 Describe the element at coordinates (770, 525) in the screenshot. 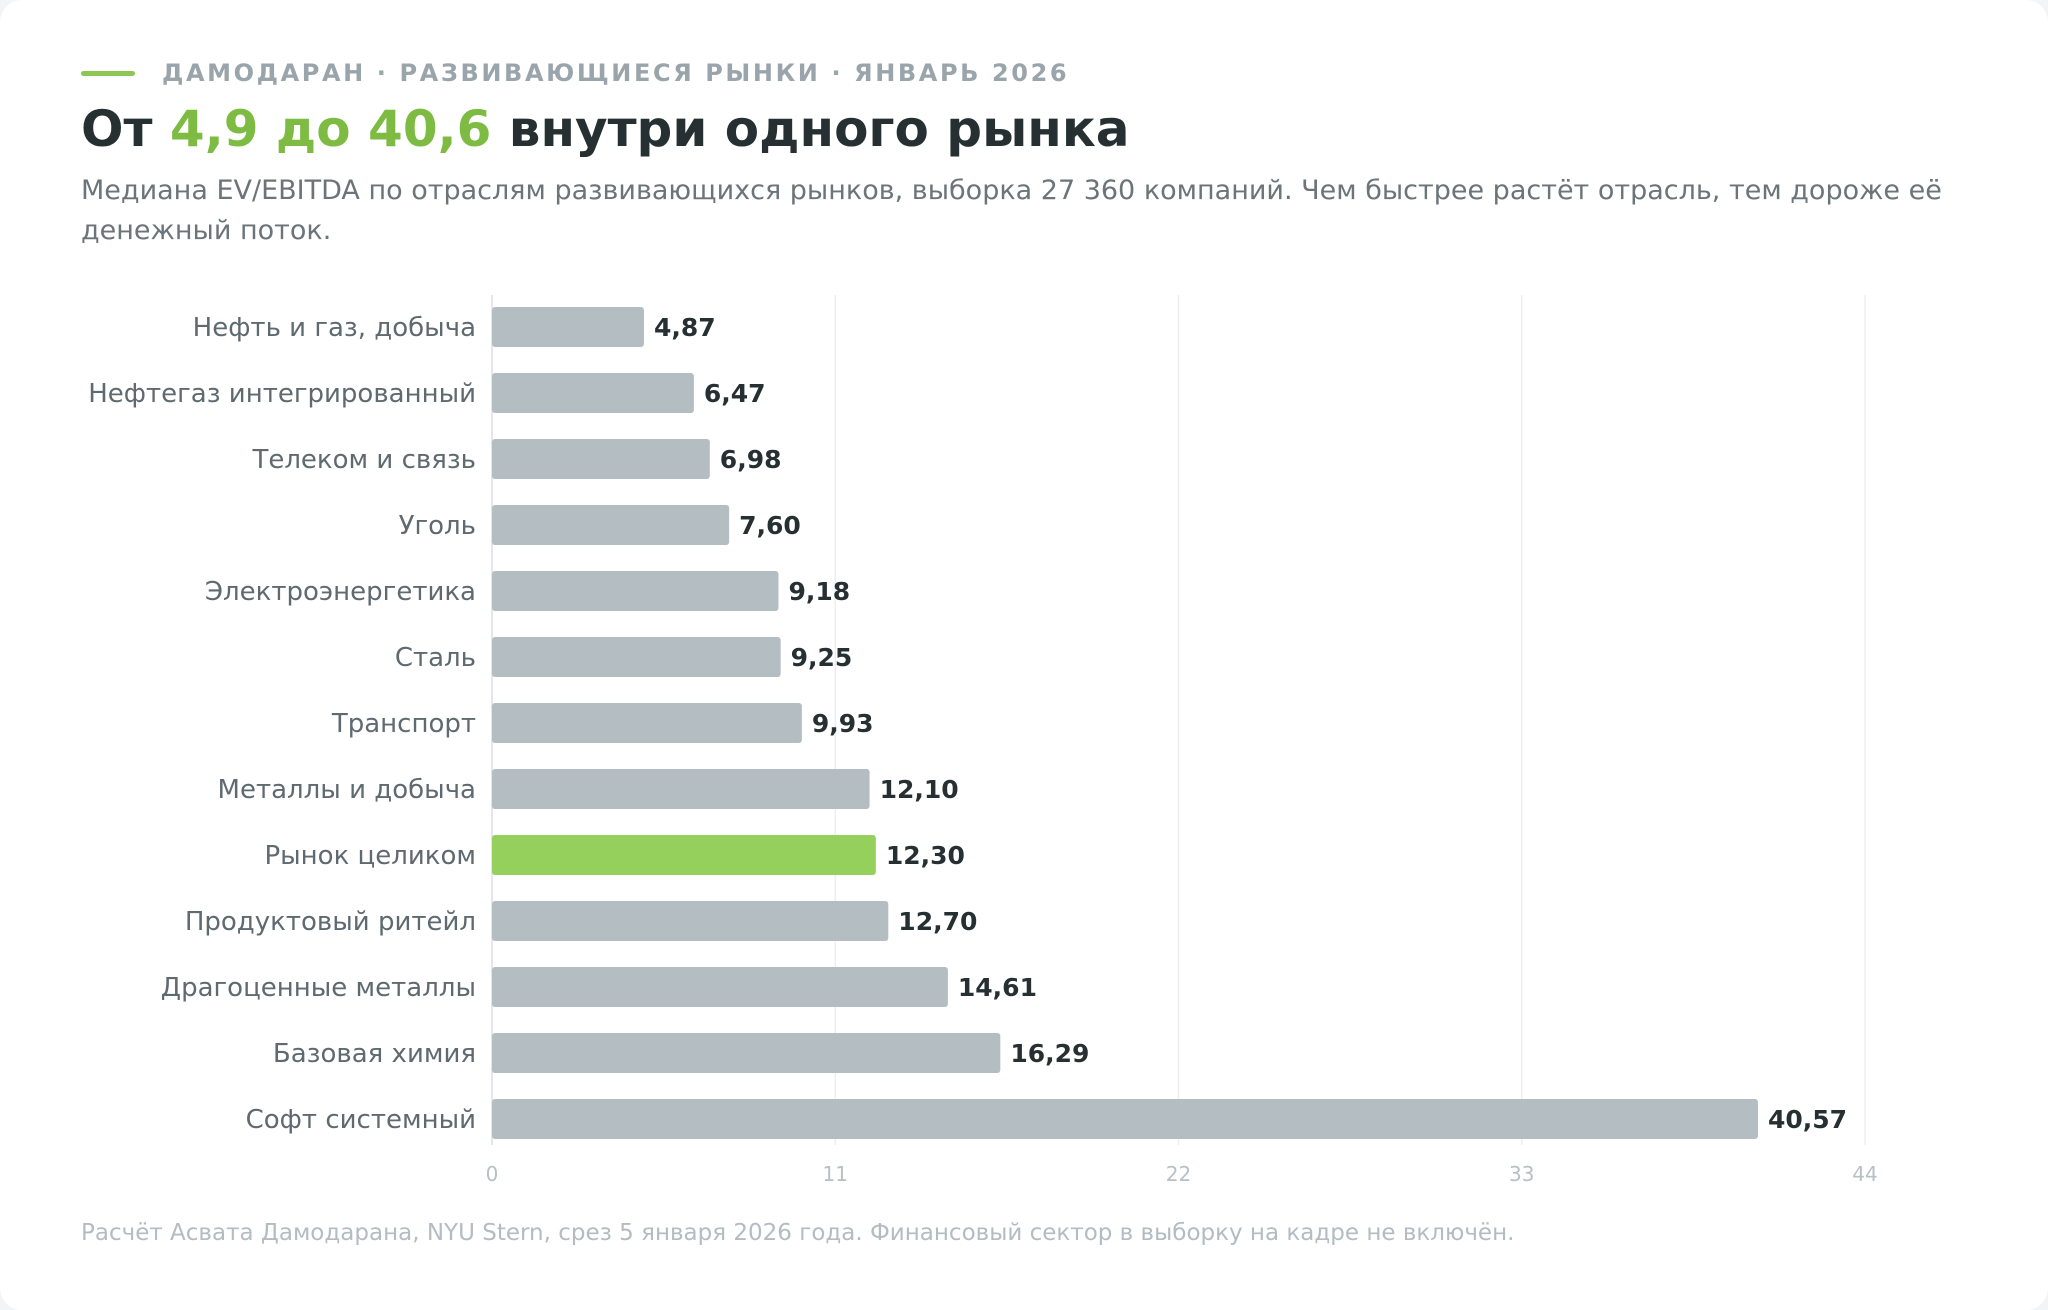

I see `value-label: 7,60` at that location.